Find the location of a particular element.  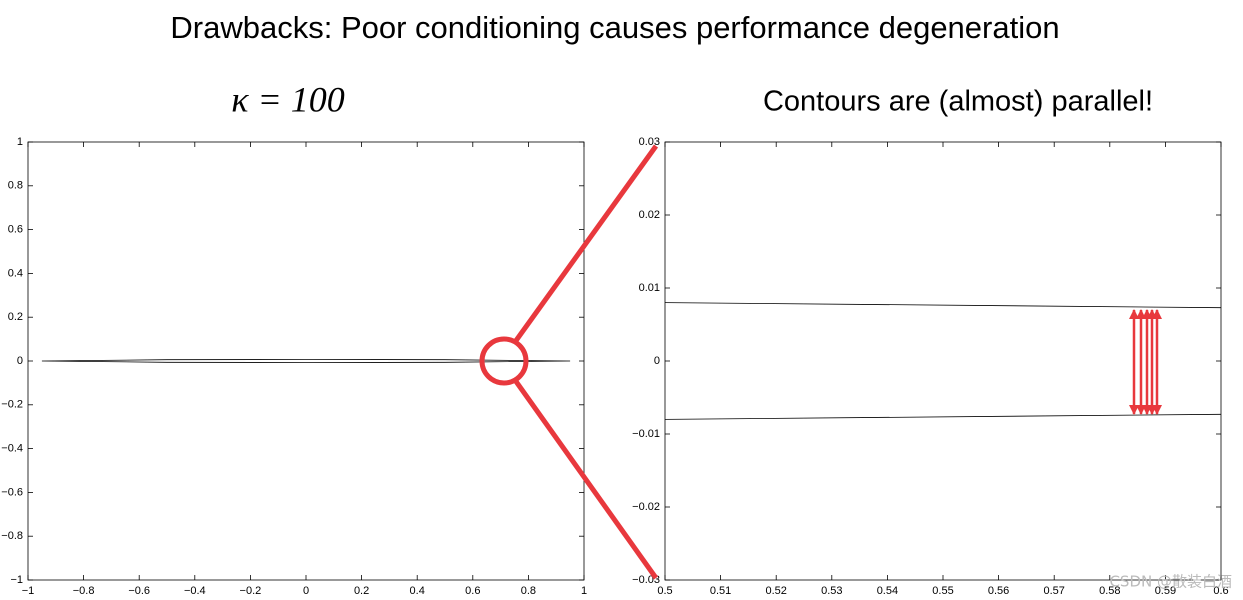

x-tick-label: 0.56 is located at coordinates (998, 591).